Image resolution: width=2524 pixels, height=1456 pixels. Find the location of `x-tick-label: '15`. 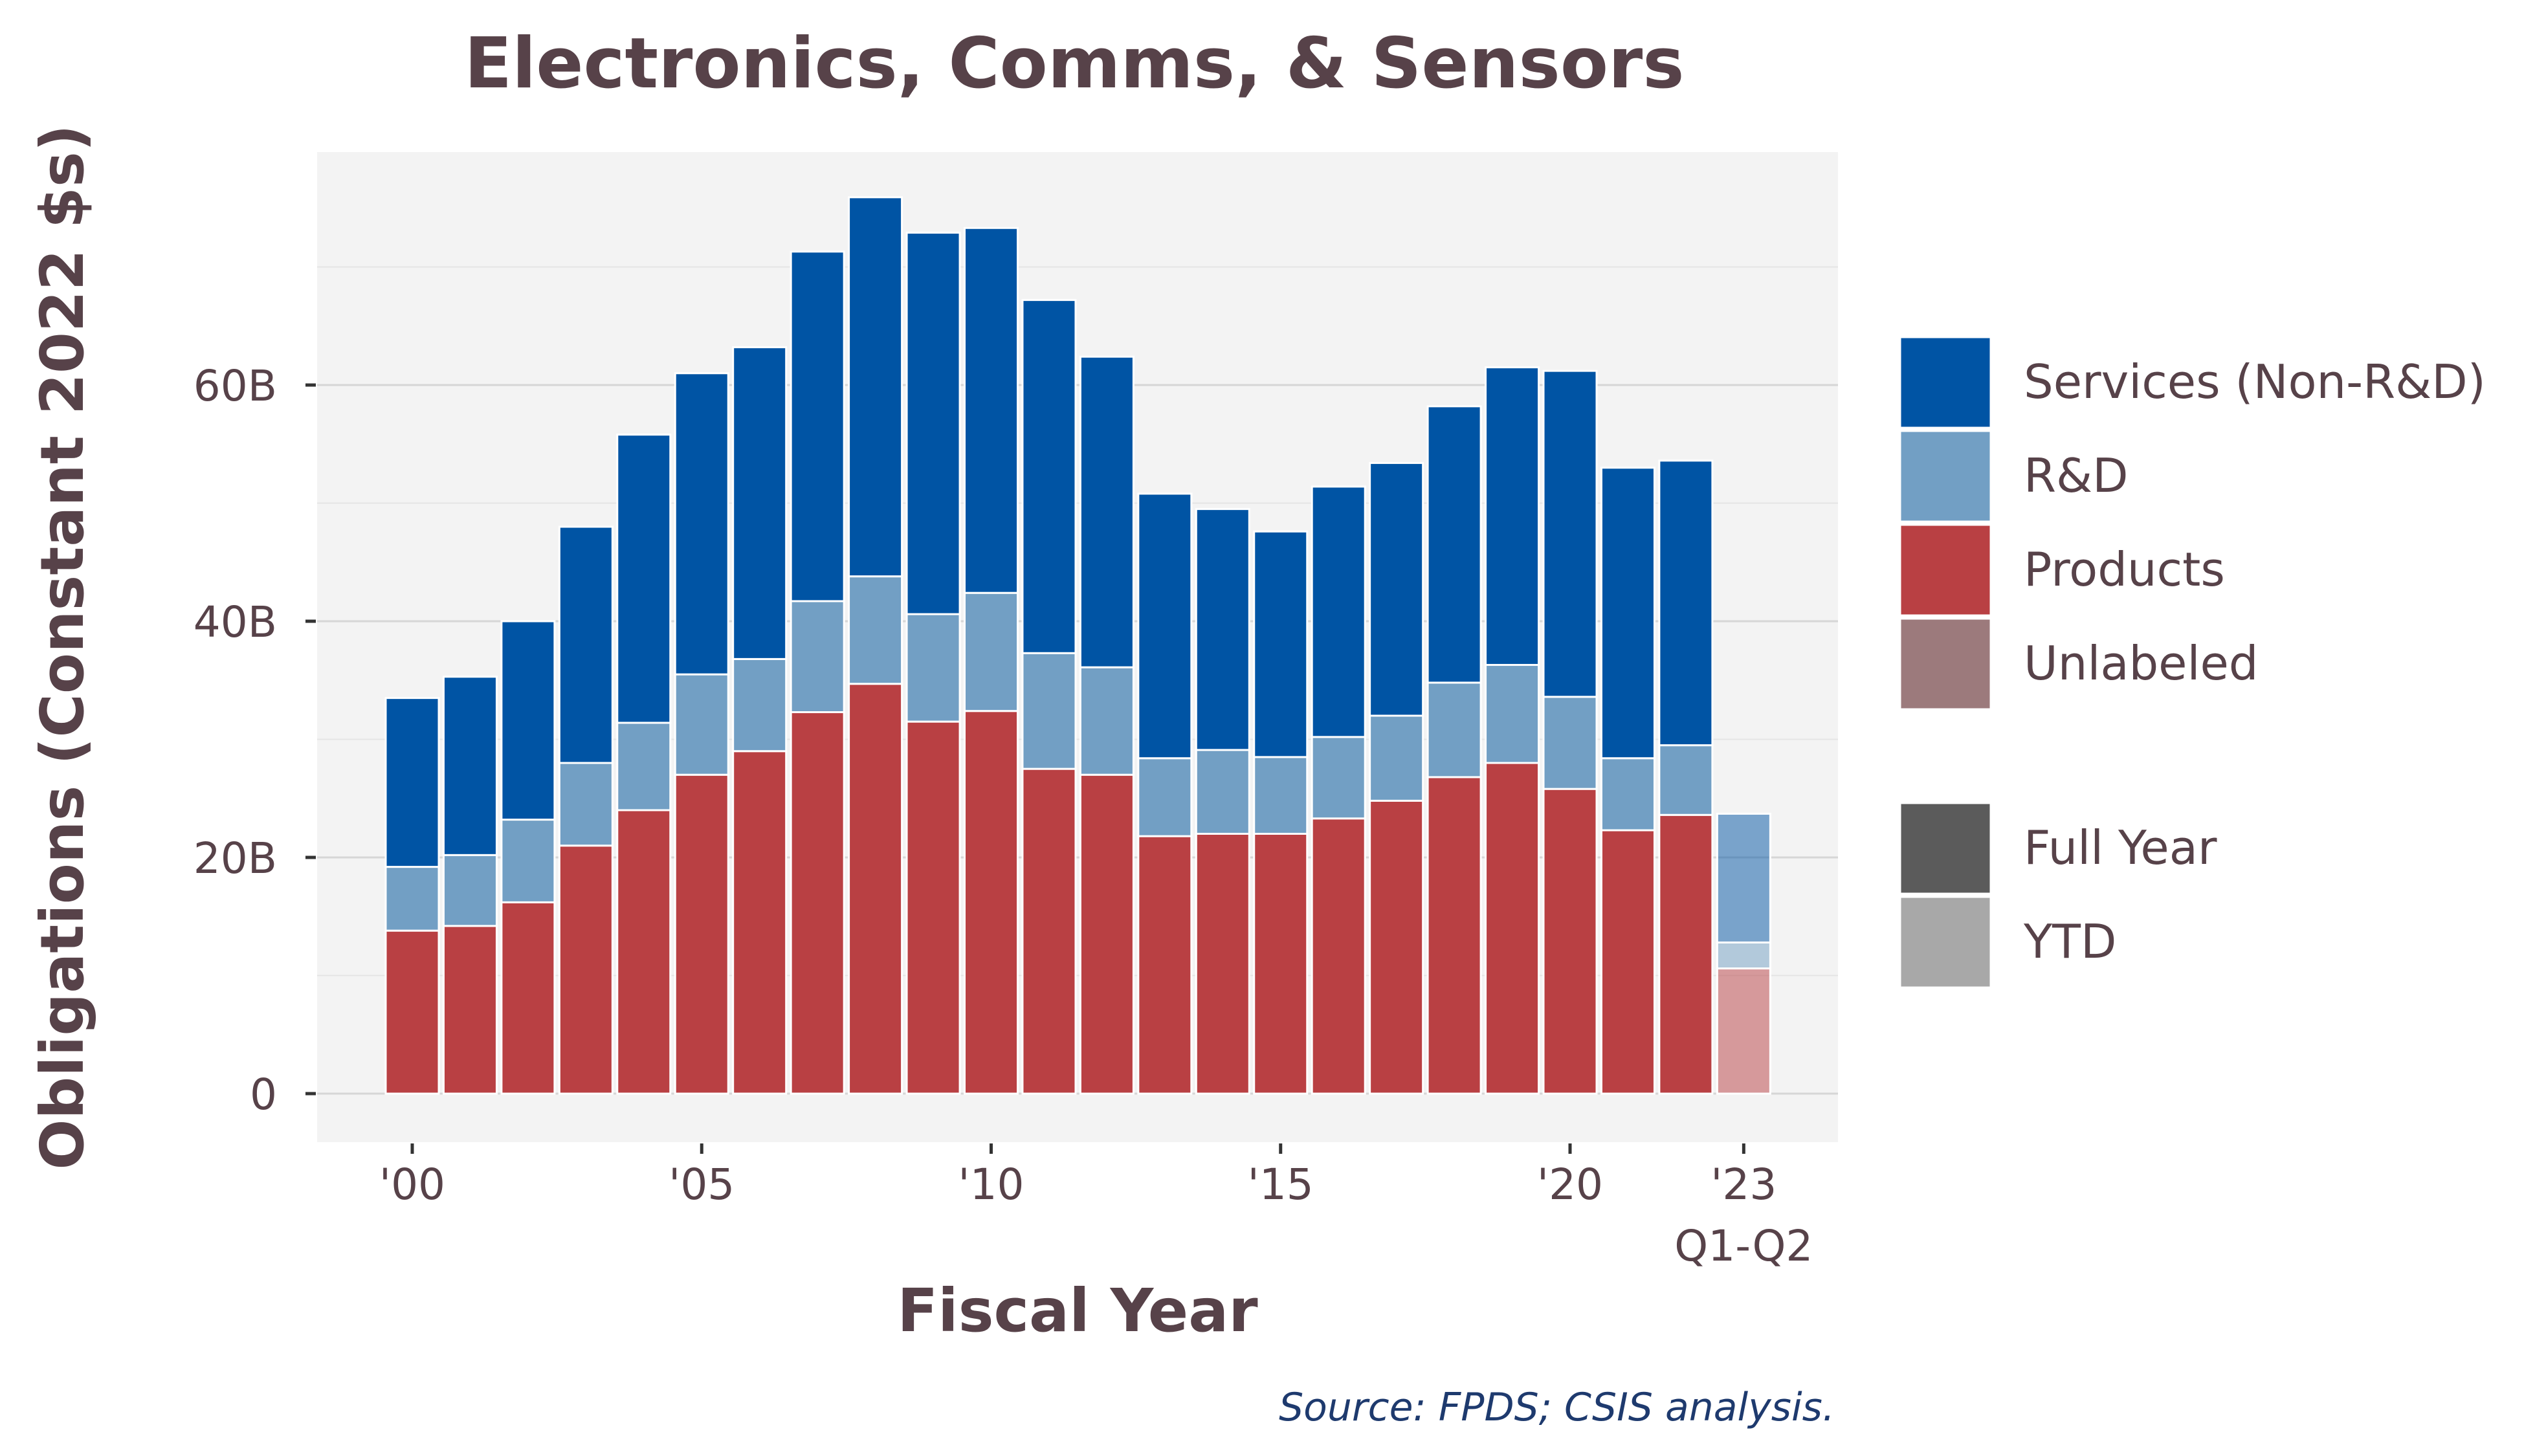

x-tick-label: '15 is located at coordinates (1281, 1184).